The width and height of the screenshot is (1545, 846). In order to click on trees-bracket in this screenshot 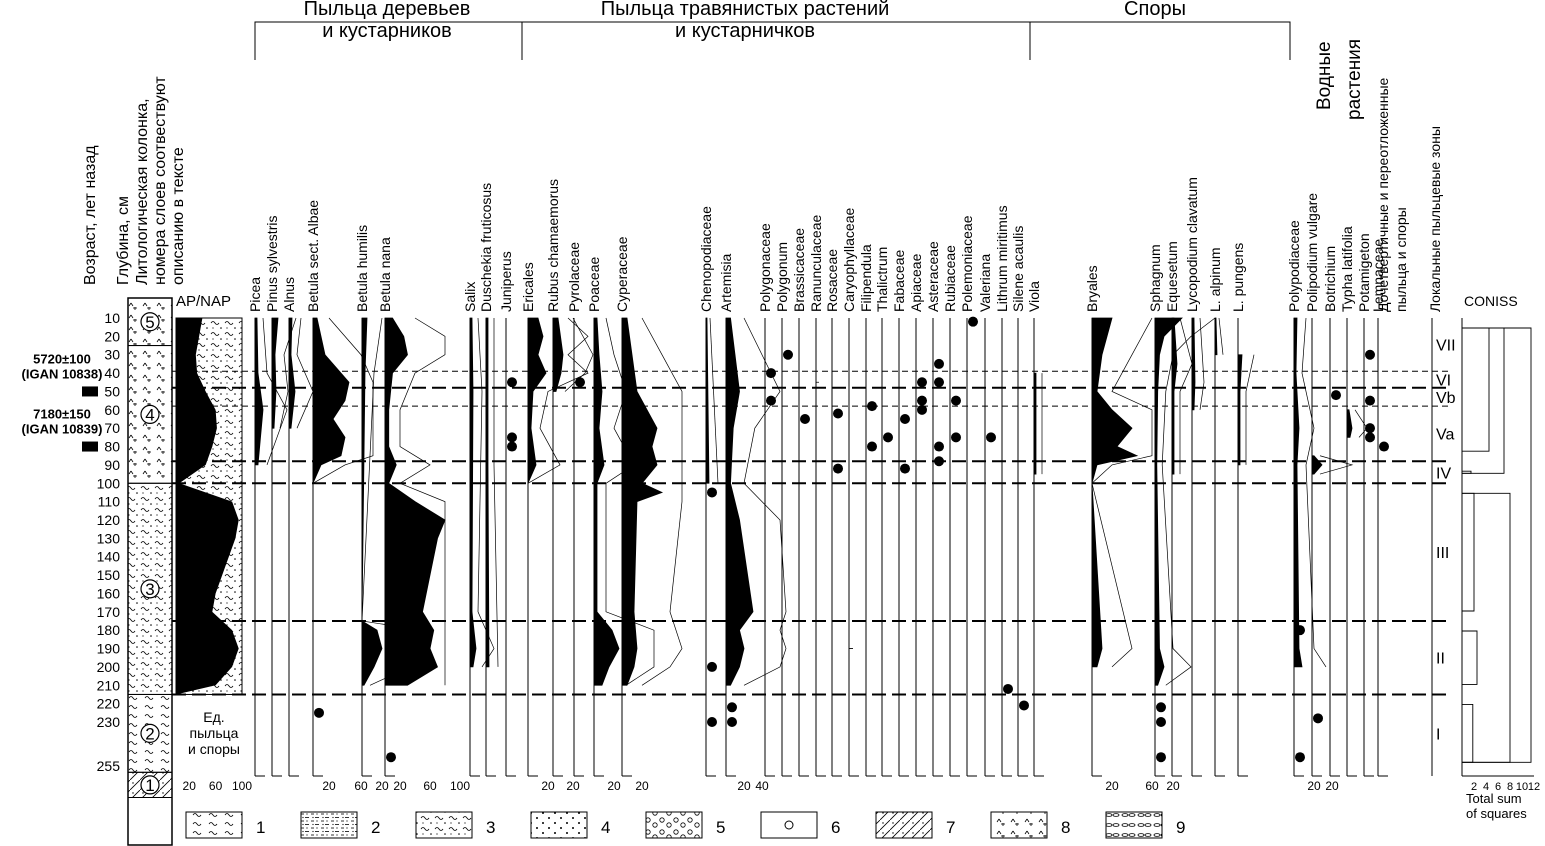, I will do `click(388, 40)`.